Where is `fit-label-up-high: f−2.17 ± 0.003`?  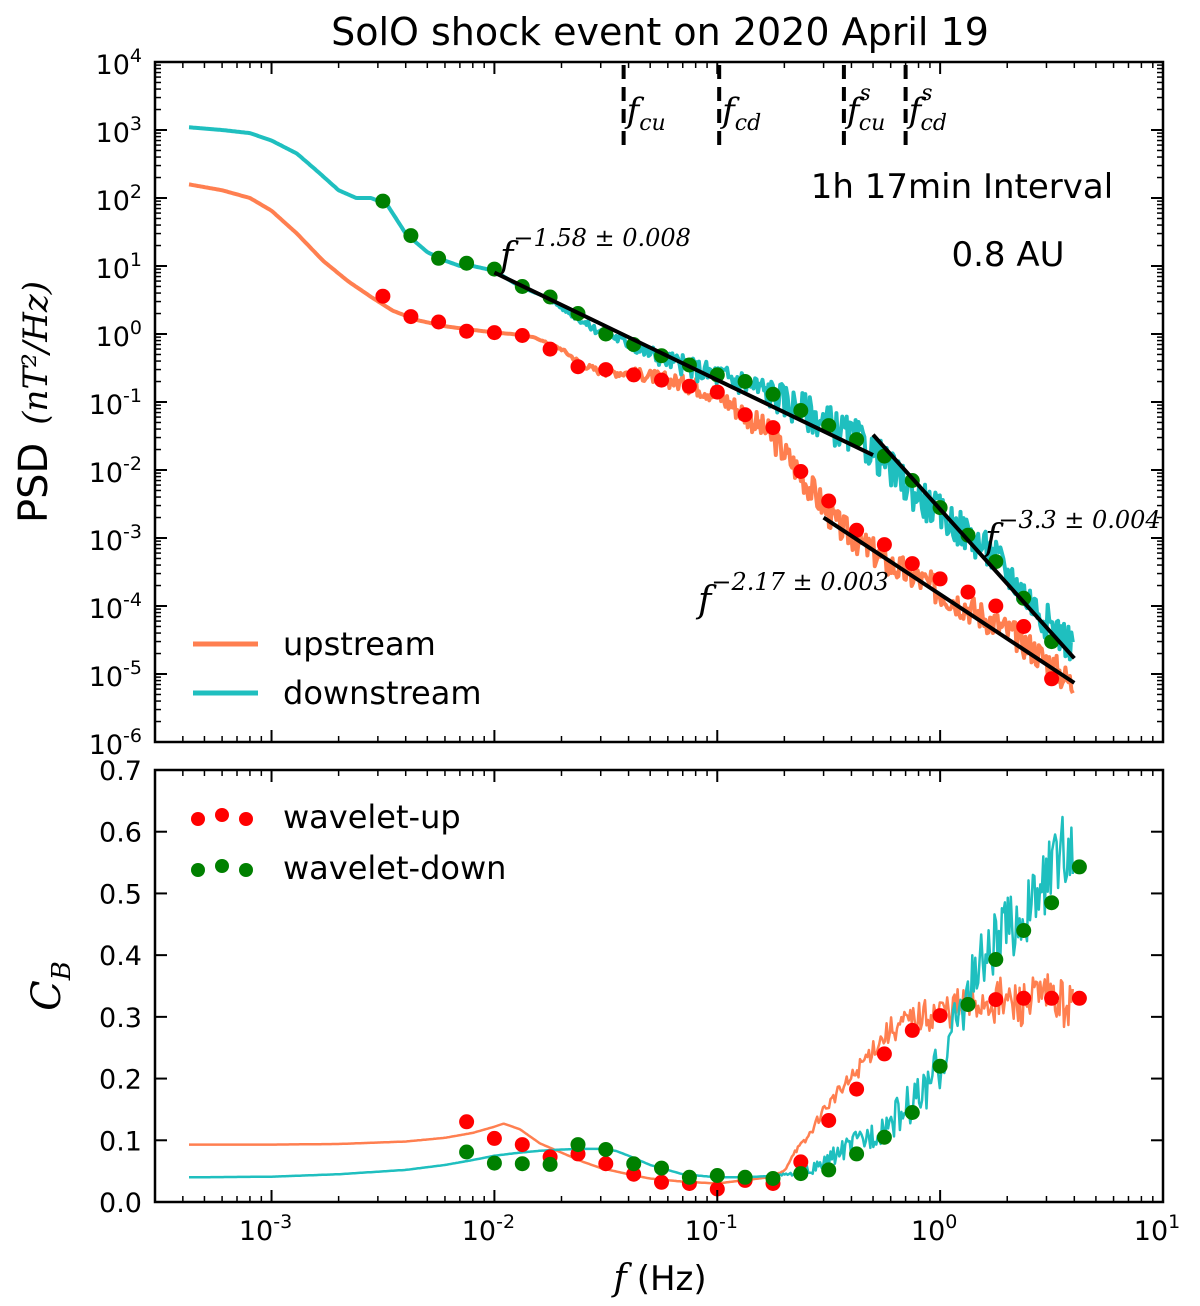 fit-label-up-high: f−2.17 ± 0.003 is located at coordinates (792, 594).